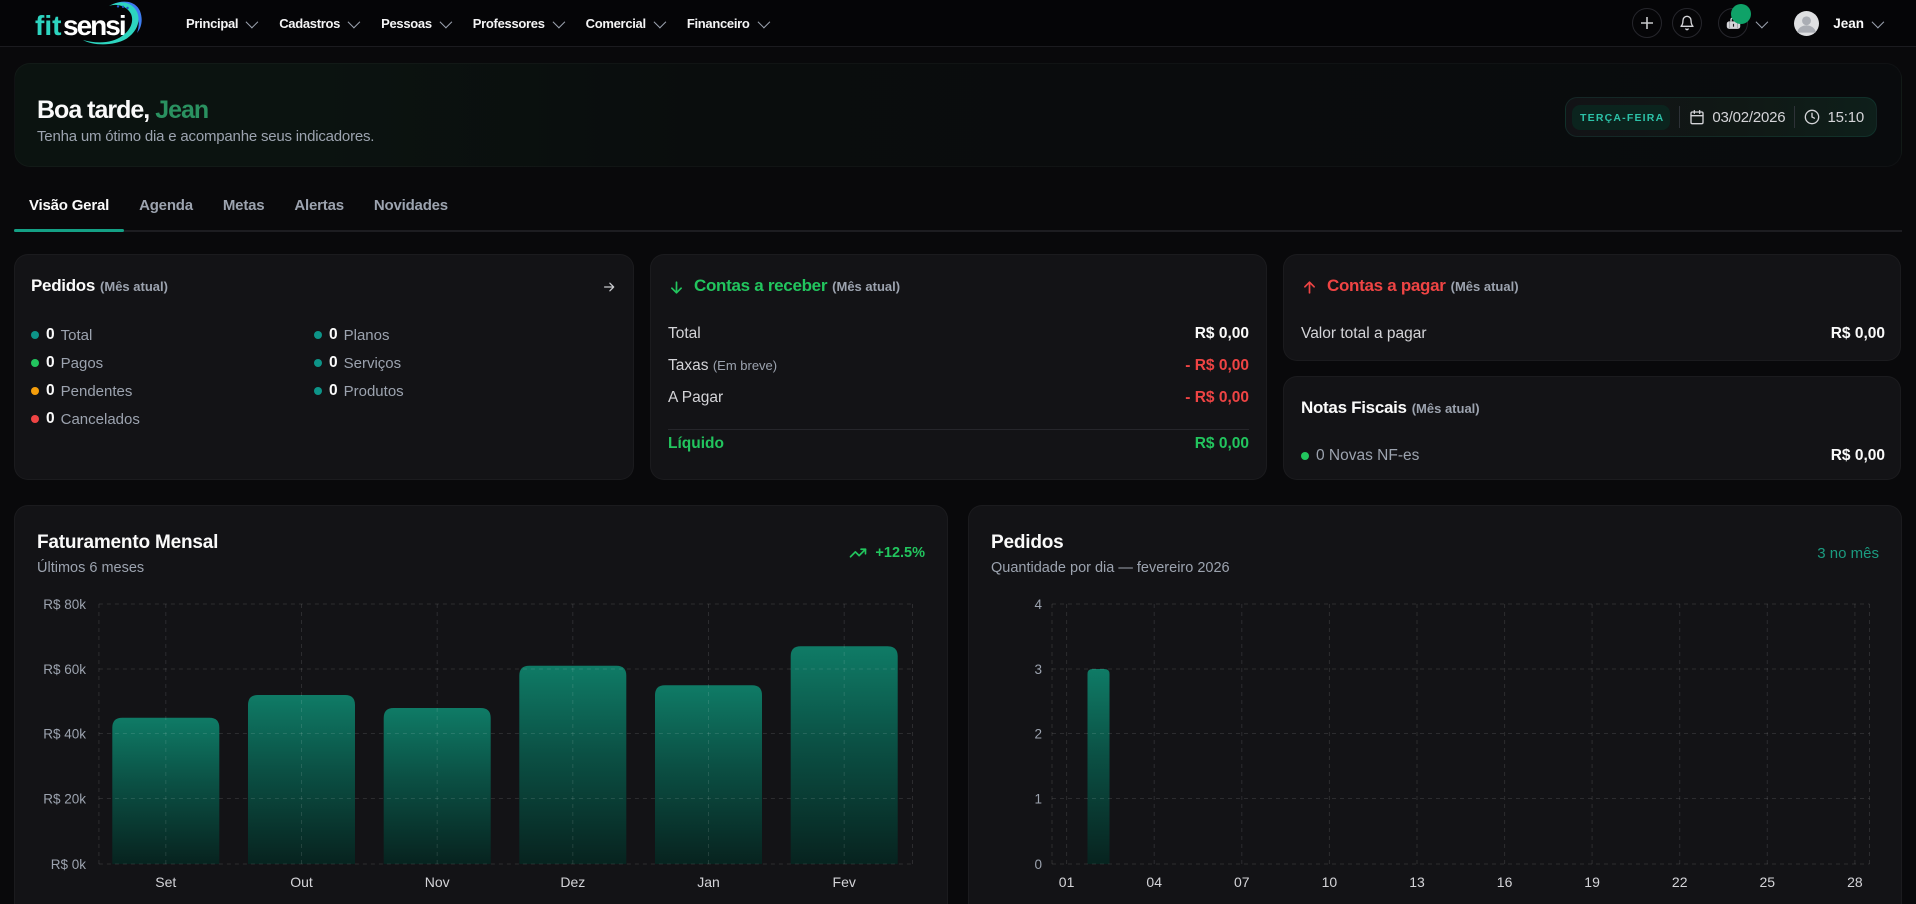 The width and height of the screenshot is (1916, 904). What do you see at coordinates (64, 799) in the screenshot?
I see `svg-text: R$ 20k` at bounding box center [64, 799].